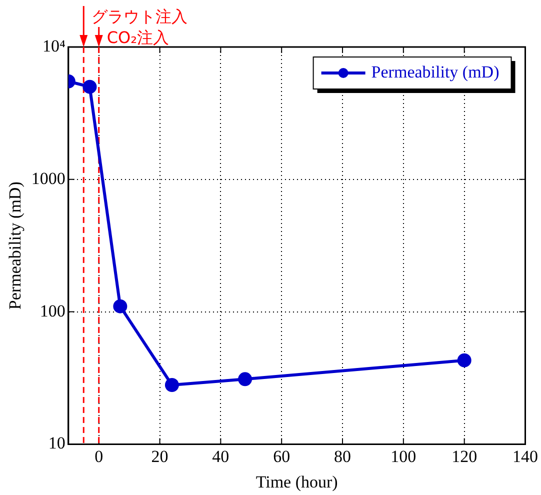 The height and width of the screenshot is (495, 541). I want to click on y-tick-label: 100, so click(53, 310).